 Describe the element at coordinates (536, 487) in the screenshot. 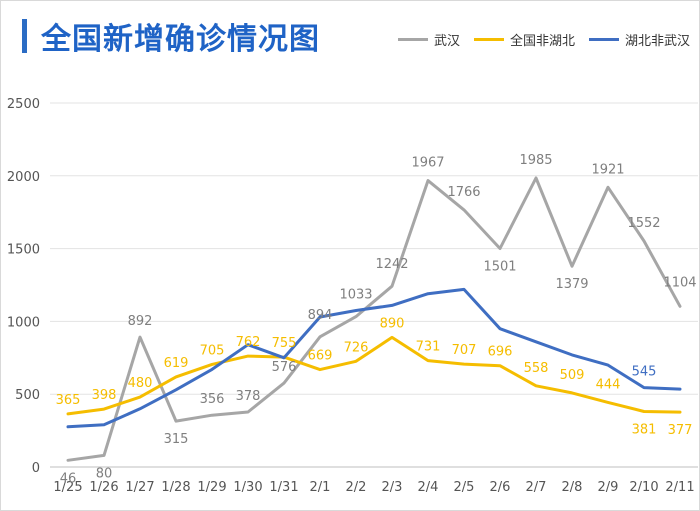

I see `x-tick-label: 2/7` at that location.